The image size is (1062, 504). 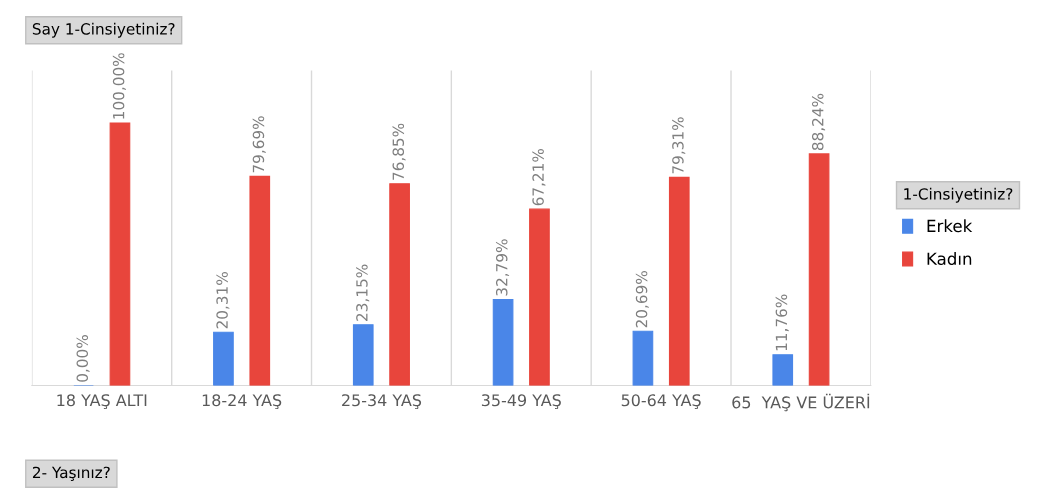 What do you see at coordinates (950, 226) in the screenshot?
I see `legend-label: Erkek` at bounding box center [950, 226].